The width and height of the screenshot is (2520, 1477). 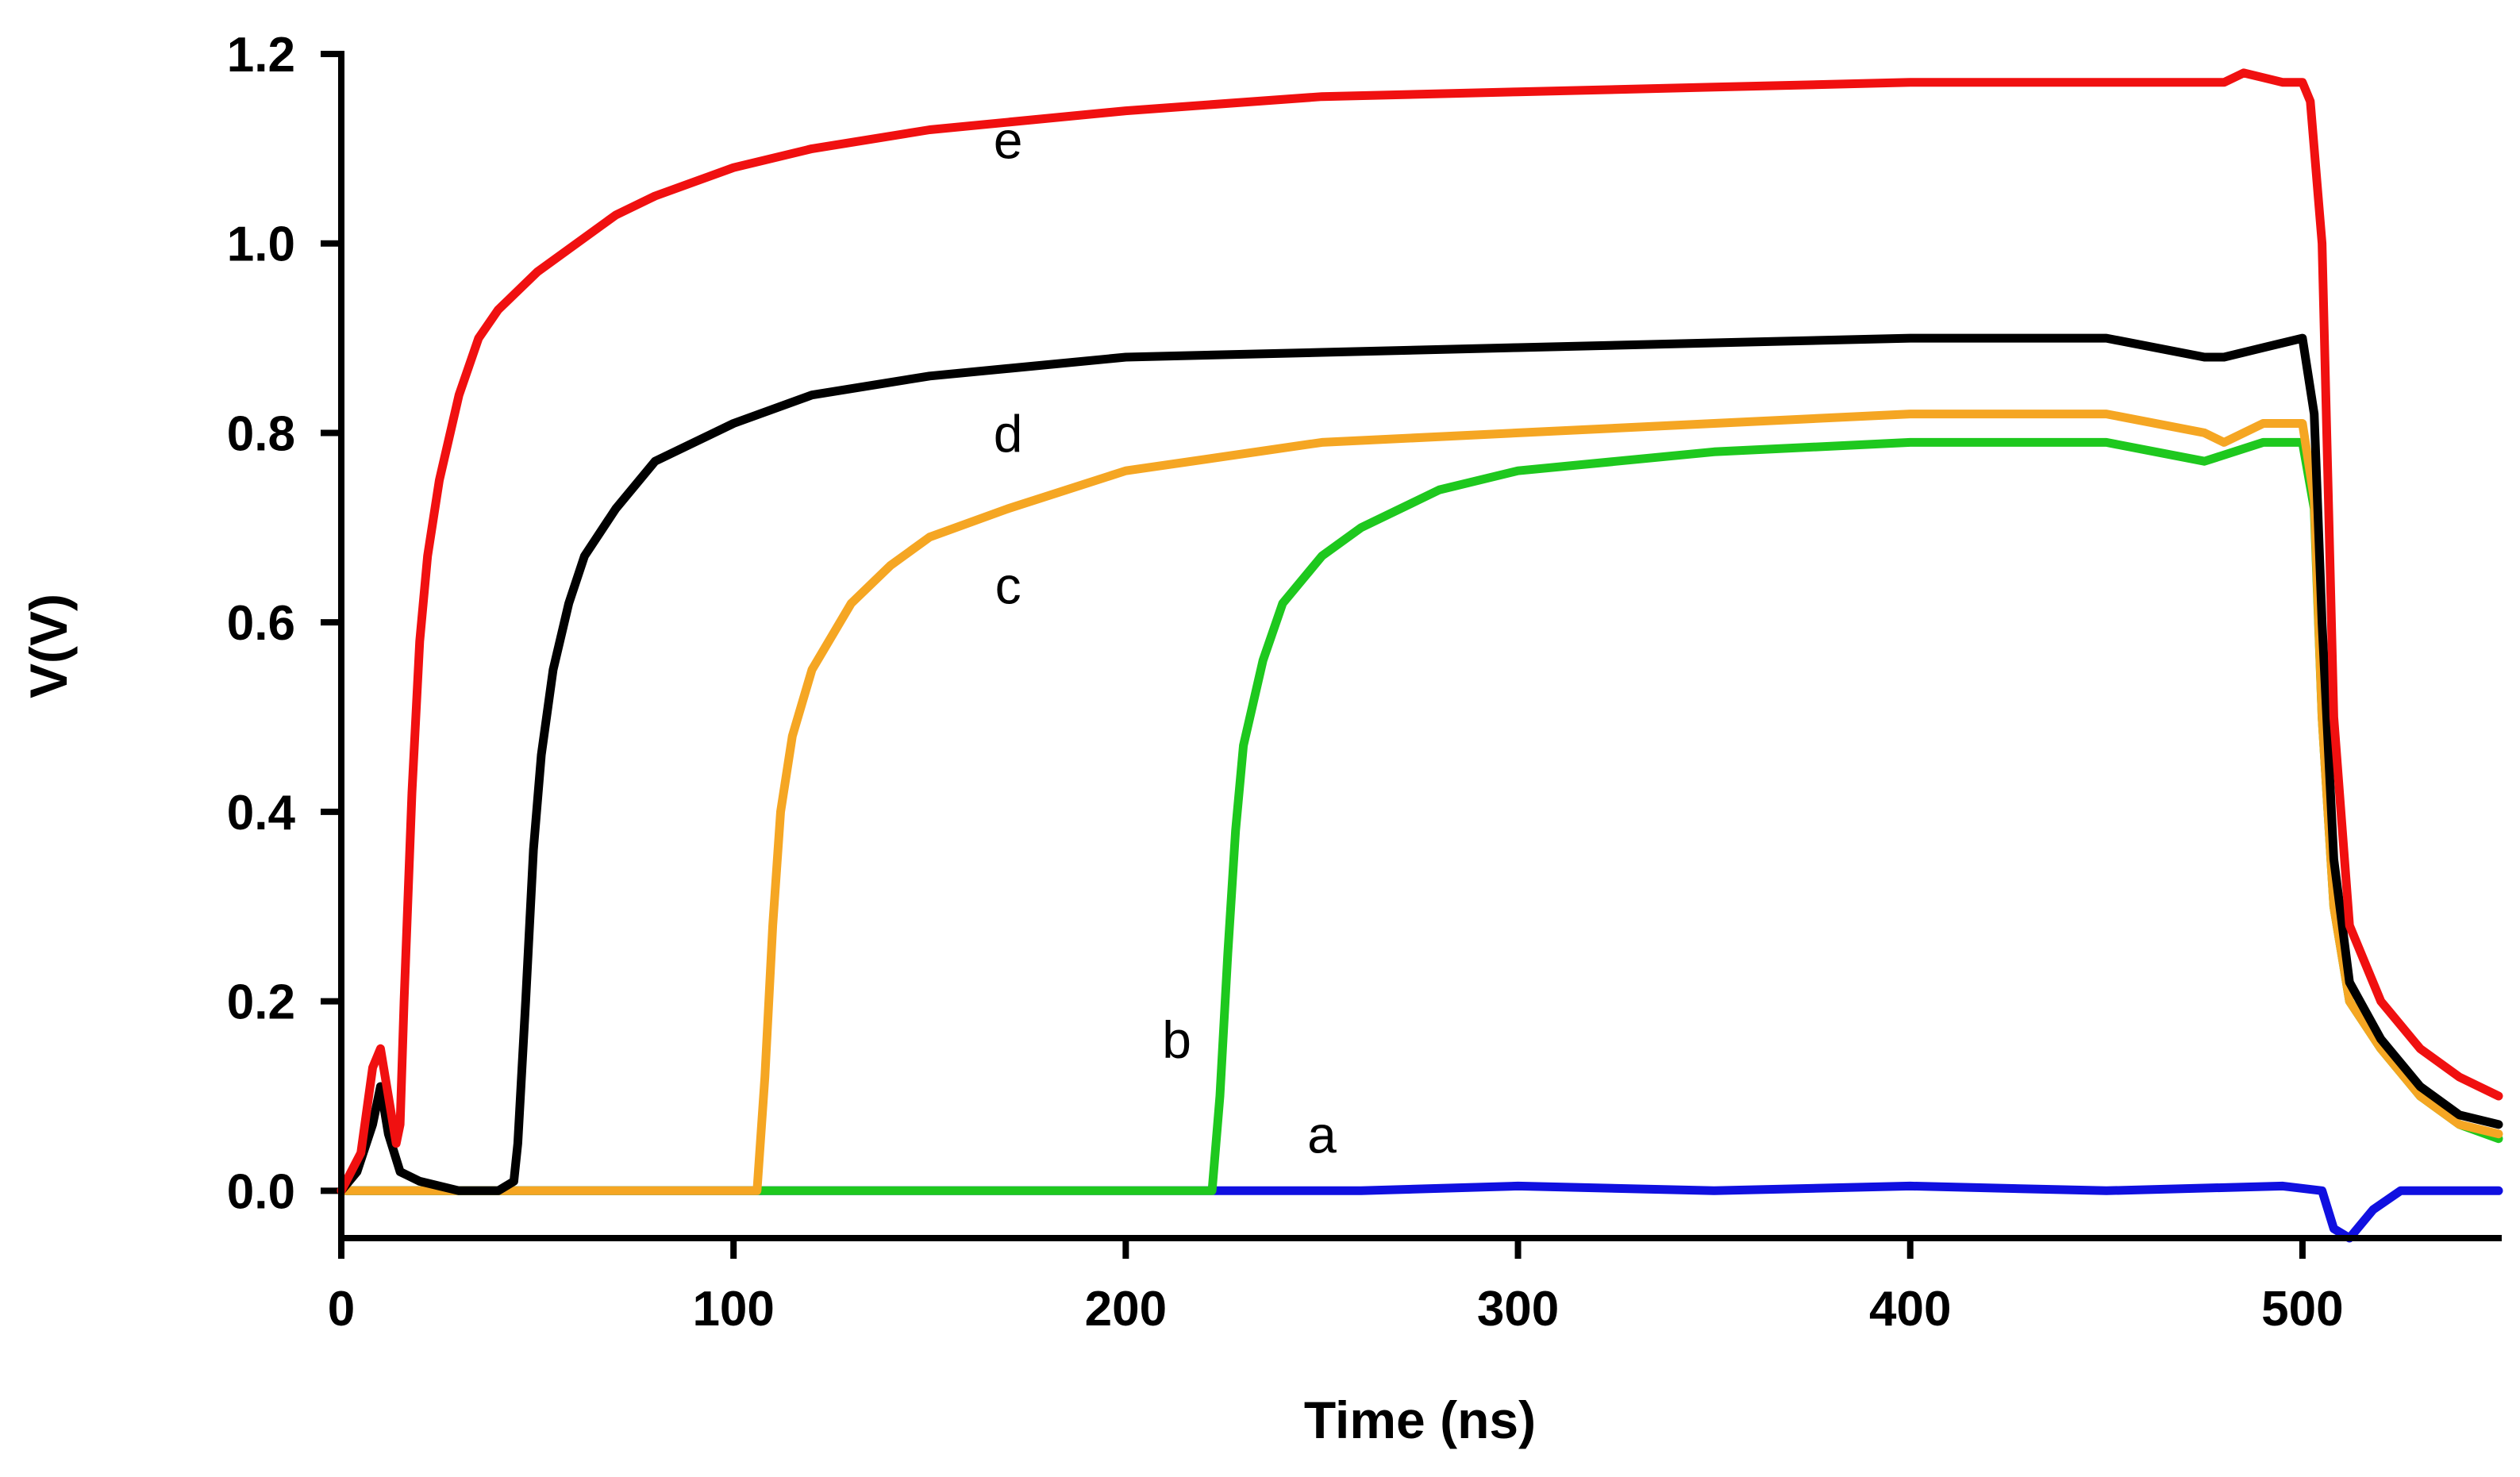 What do you see at coordinates (1910, 1309) in the screenshot?
I see `x-tick-label: 400` at bounding box center [1910, 1309].